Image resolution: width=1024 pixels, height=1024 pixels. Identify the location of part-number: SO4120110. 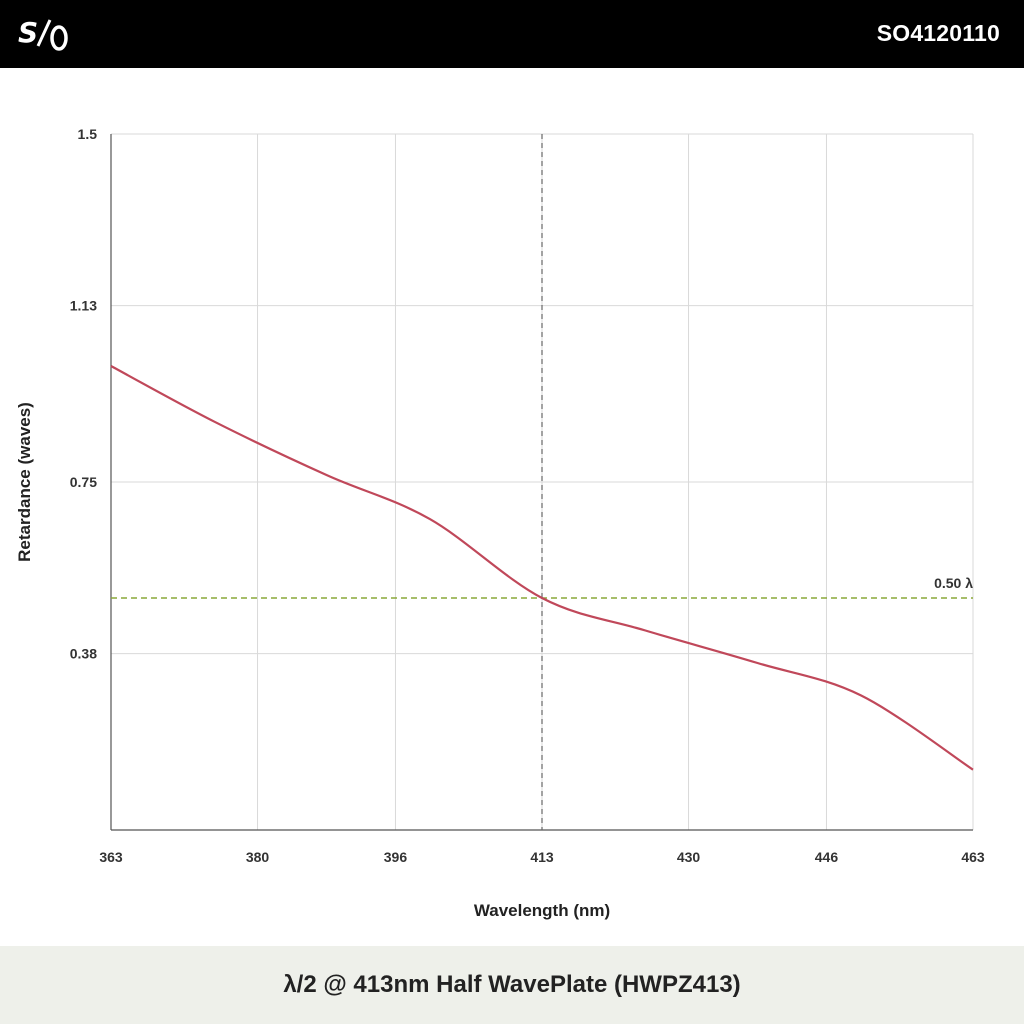
(938, 33).